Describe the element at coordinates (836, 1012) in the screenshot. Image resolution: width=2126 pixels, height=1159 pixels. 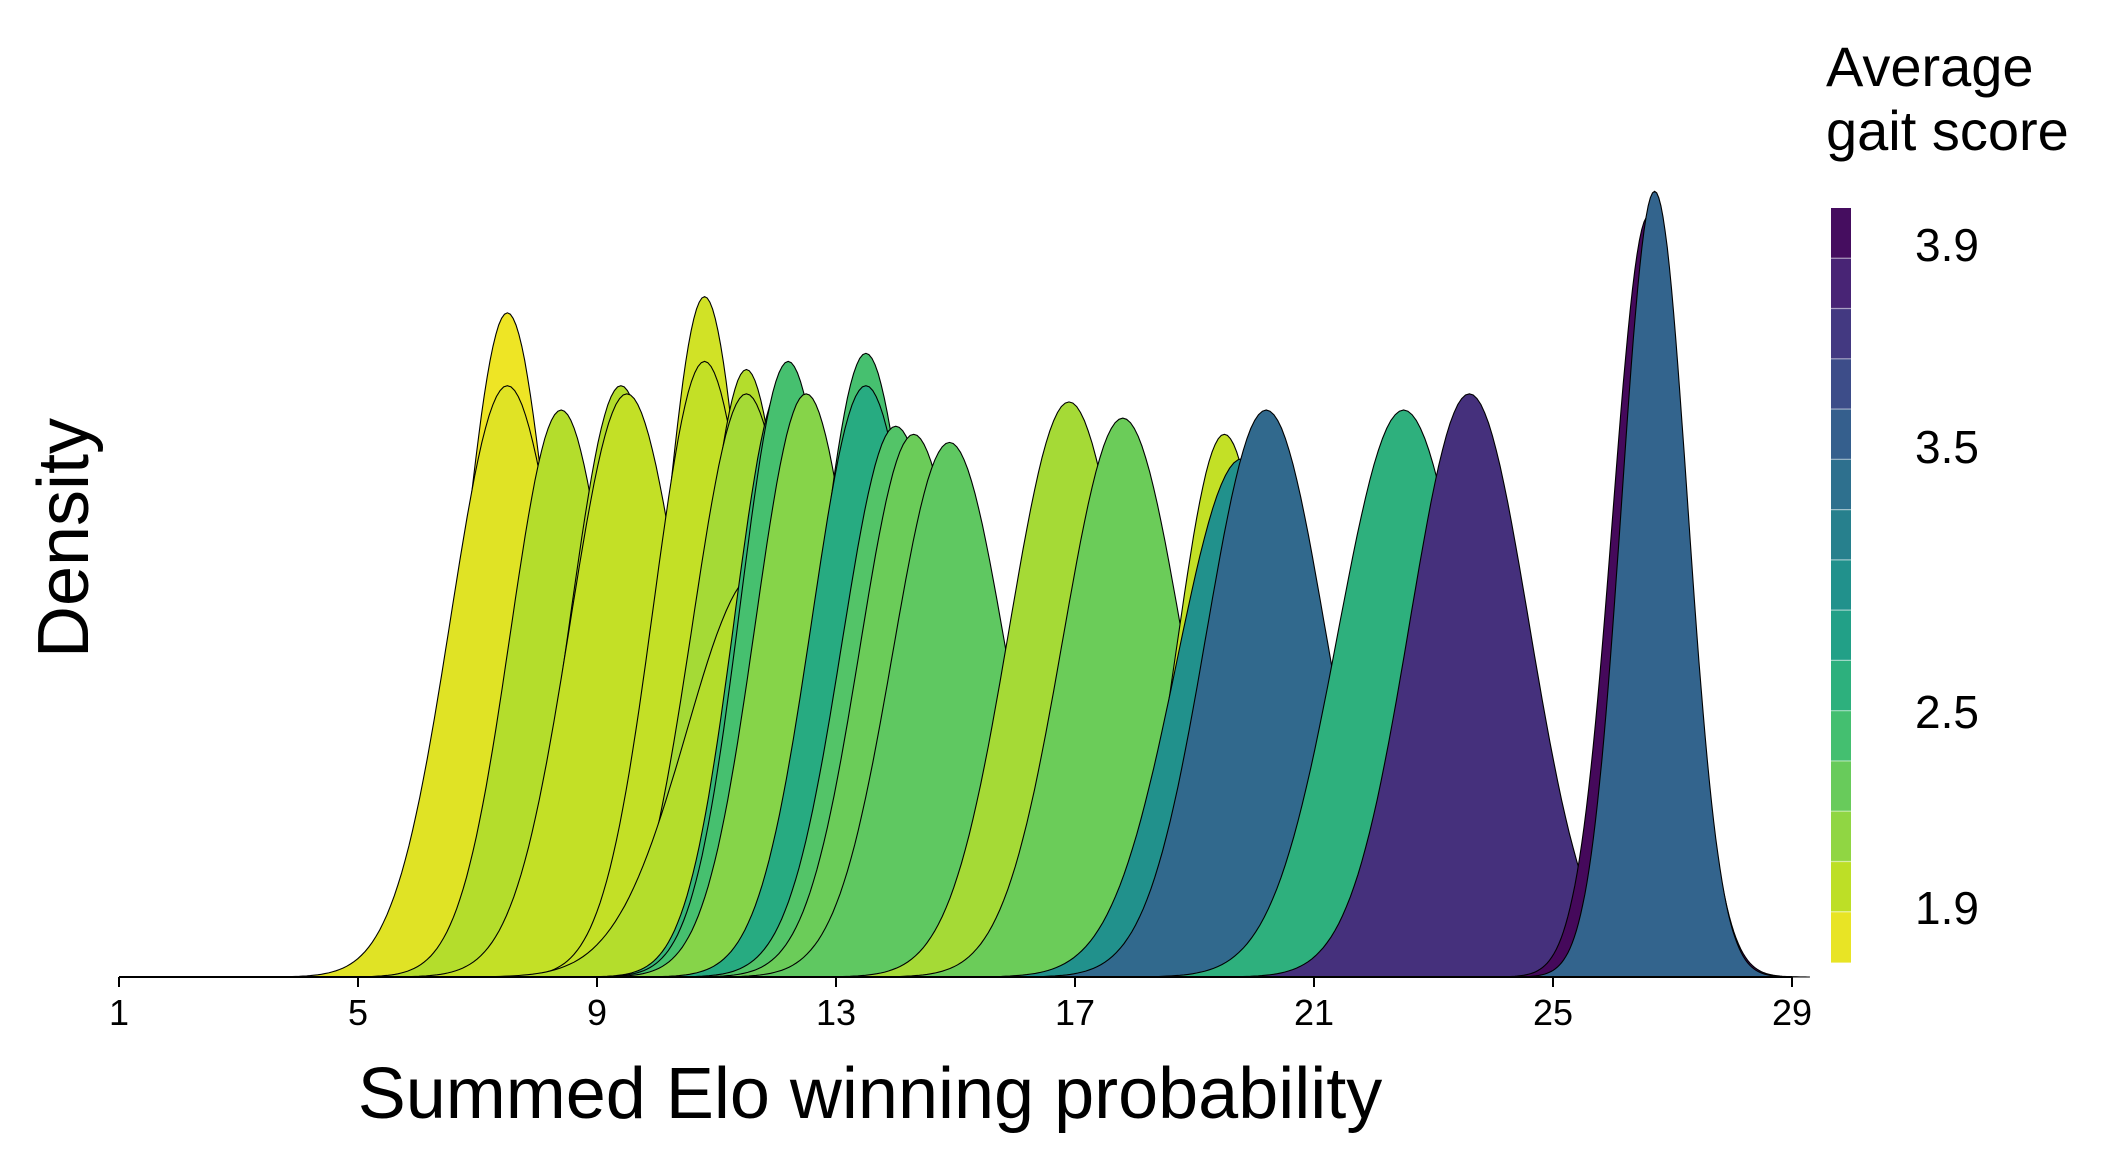
I see `x-tick-label: 13` at that location.